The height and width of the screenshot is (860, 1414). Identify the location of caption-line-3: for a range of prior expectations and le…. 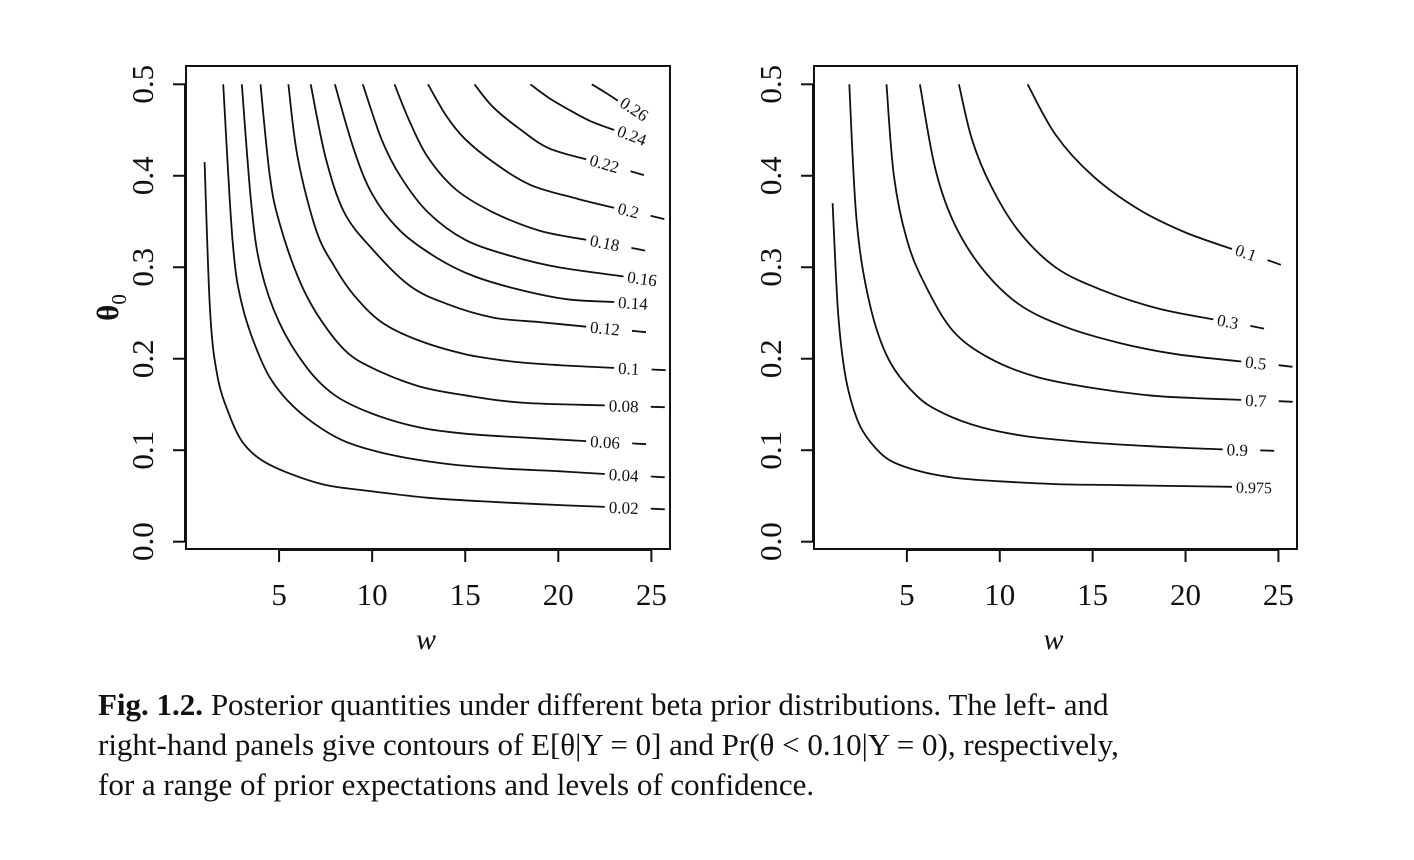
(456, 784).